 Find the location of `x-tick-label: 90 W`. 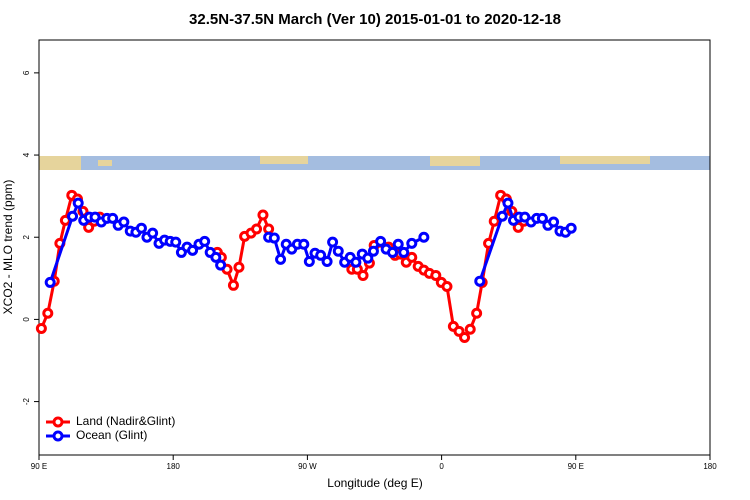

x-tick-label: 90 W is located at coordinates (307, 466).